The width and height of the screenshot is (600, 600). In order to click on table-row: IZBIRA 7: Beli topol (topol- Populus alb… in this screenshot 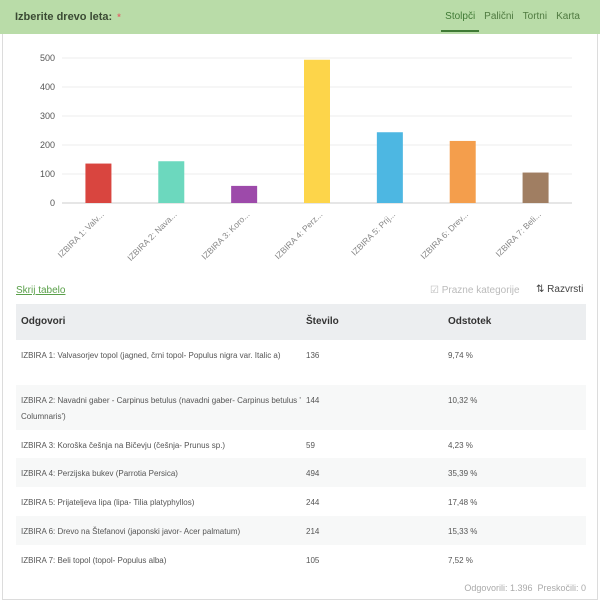, I will do `click(301, 559)`.